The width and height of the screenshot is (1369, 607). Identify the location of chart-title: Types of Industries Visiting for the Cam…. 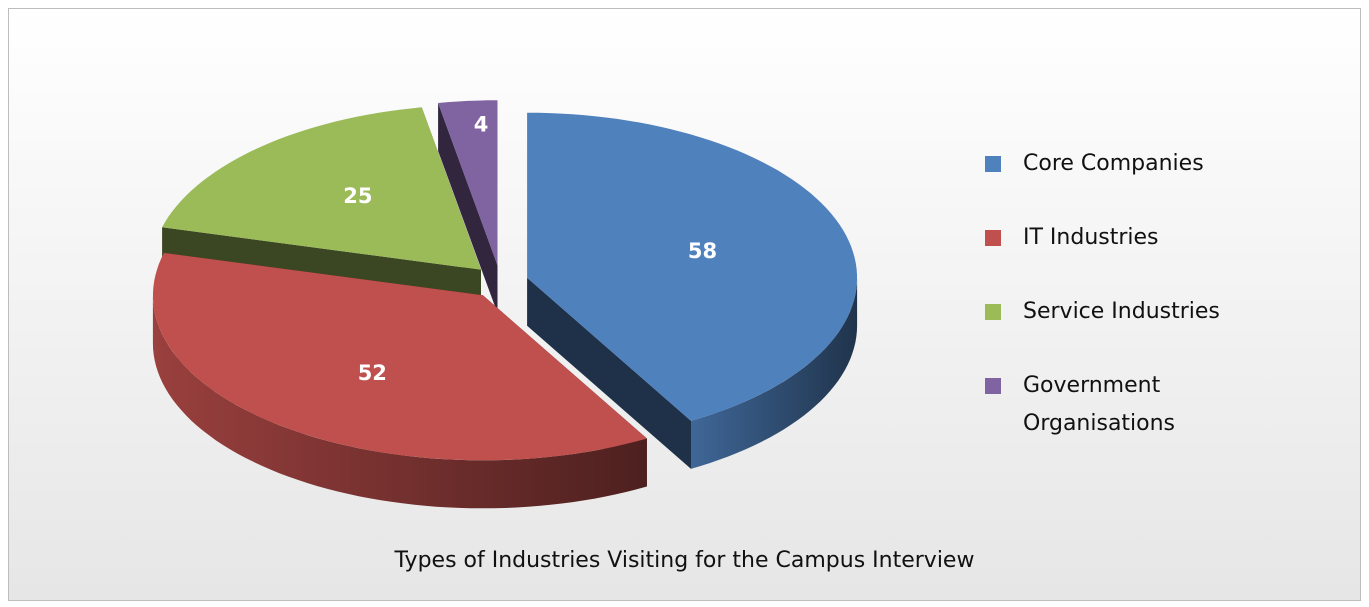
(684, 560).